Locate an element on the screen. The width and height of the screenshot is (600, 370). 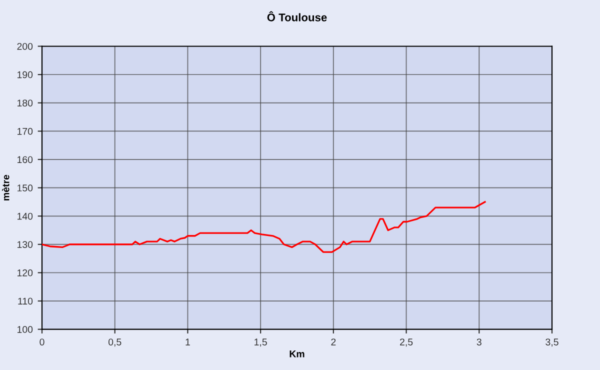
y-tick-label: 150 is located at coordinates (25, 188).